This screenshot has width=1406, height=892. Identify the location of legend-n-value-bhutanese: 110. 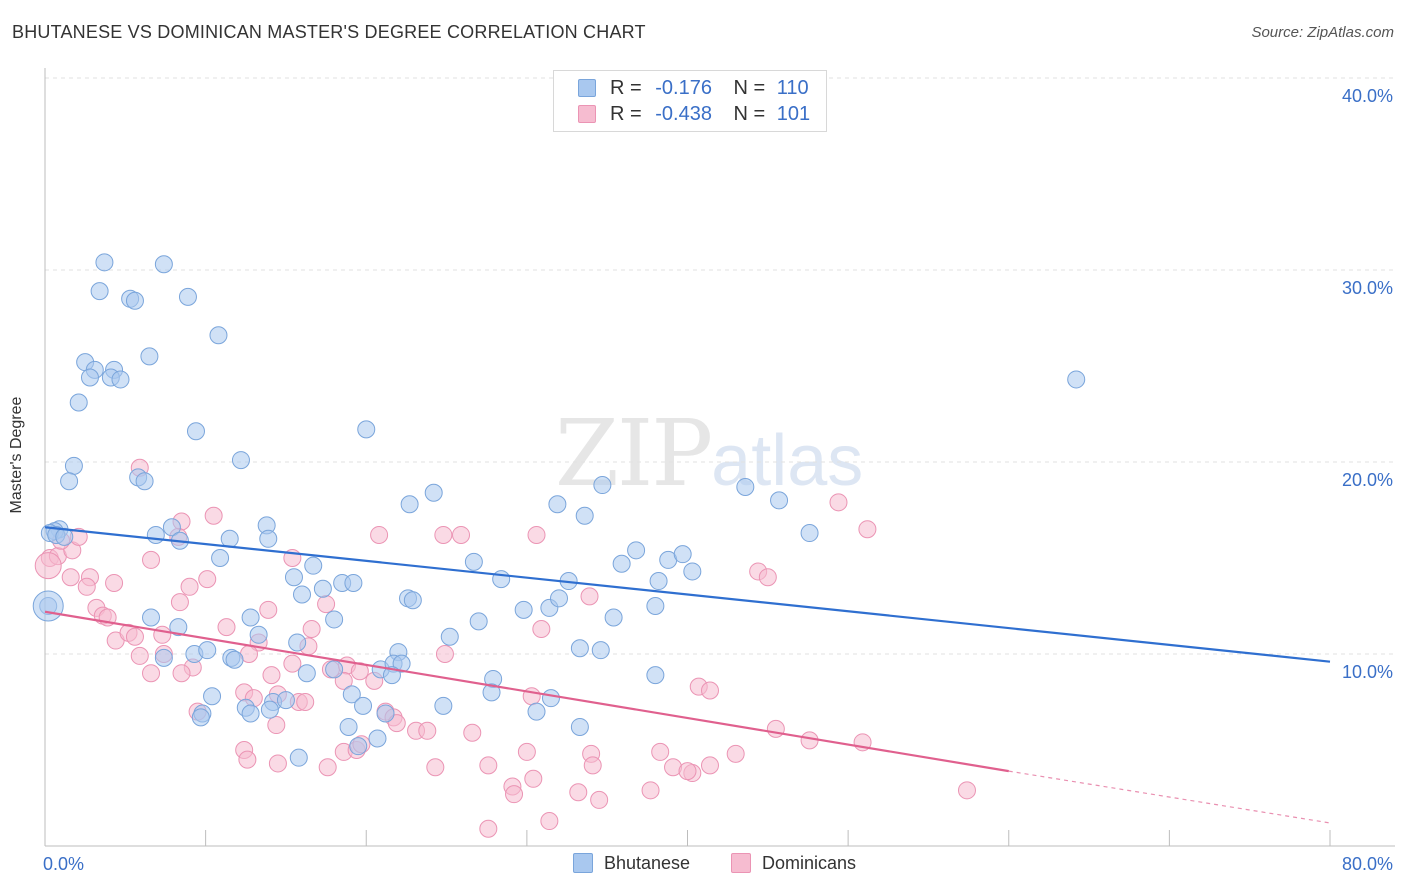
(792, 88).